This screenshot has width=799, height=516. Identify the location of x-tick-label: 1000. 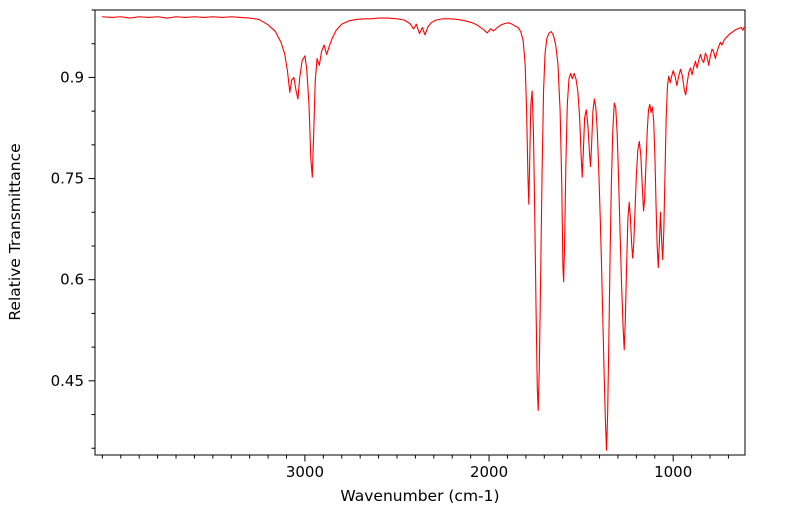
(673, 472).